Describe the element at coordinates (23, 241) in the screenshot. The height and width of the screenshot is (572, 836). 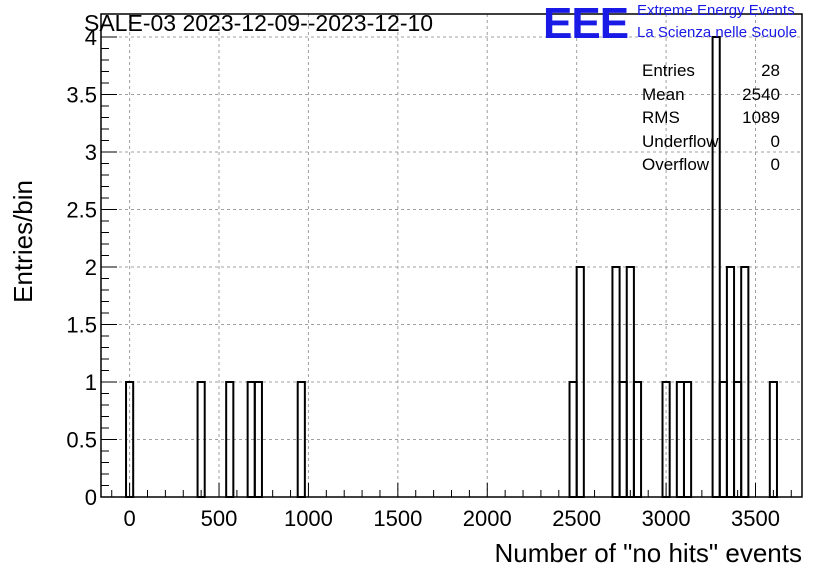
I see `y-axis-title: Entries/bin` at that location.